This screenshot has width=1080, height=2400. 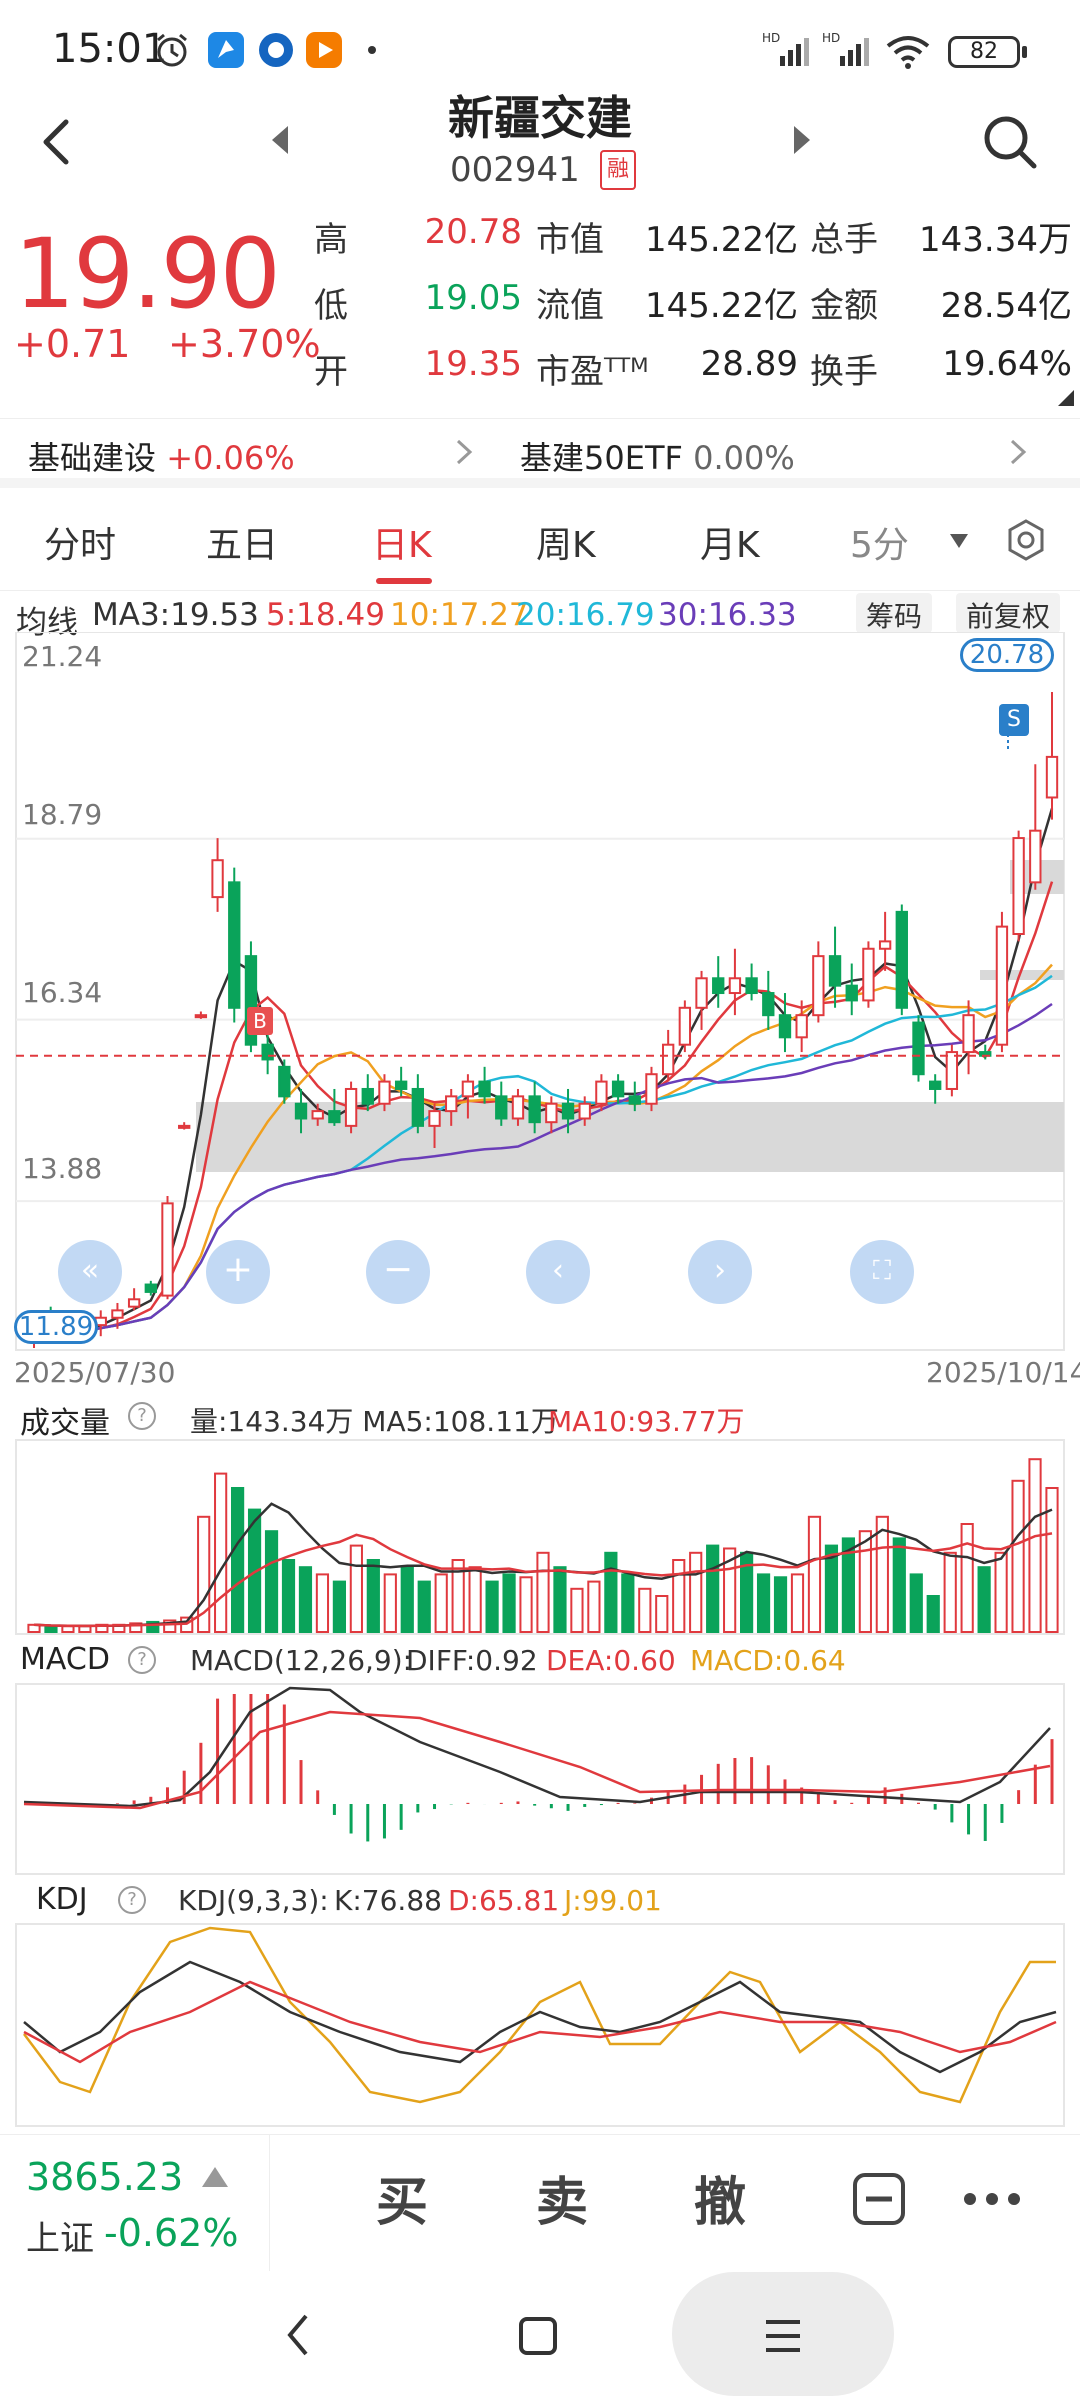 I want to click on float-cap-label: 流值, so click(x=570, y=306).